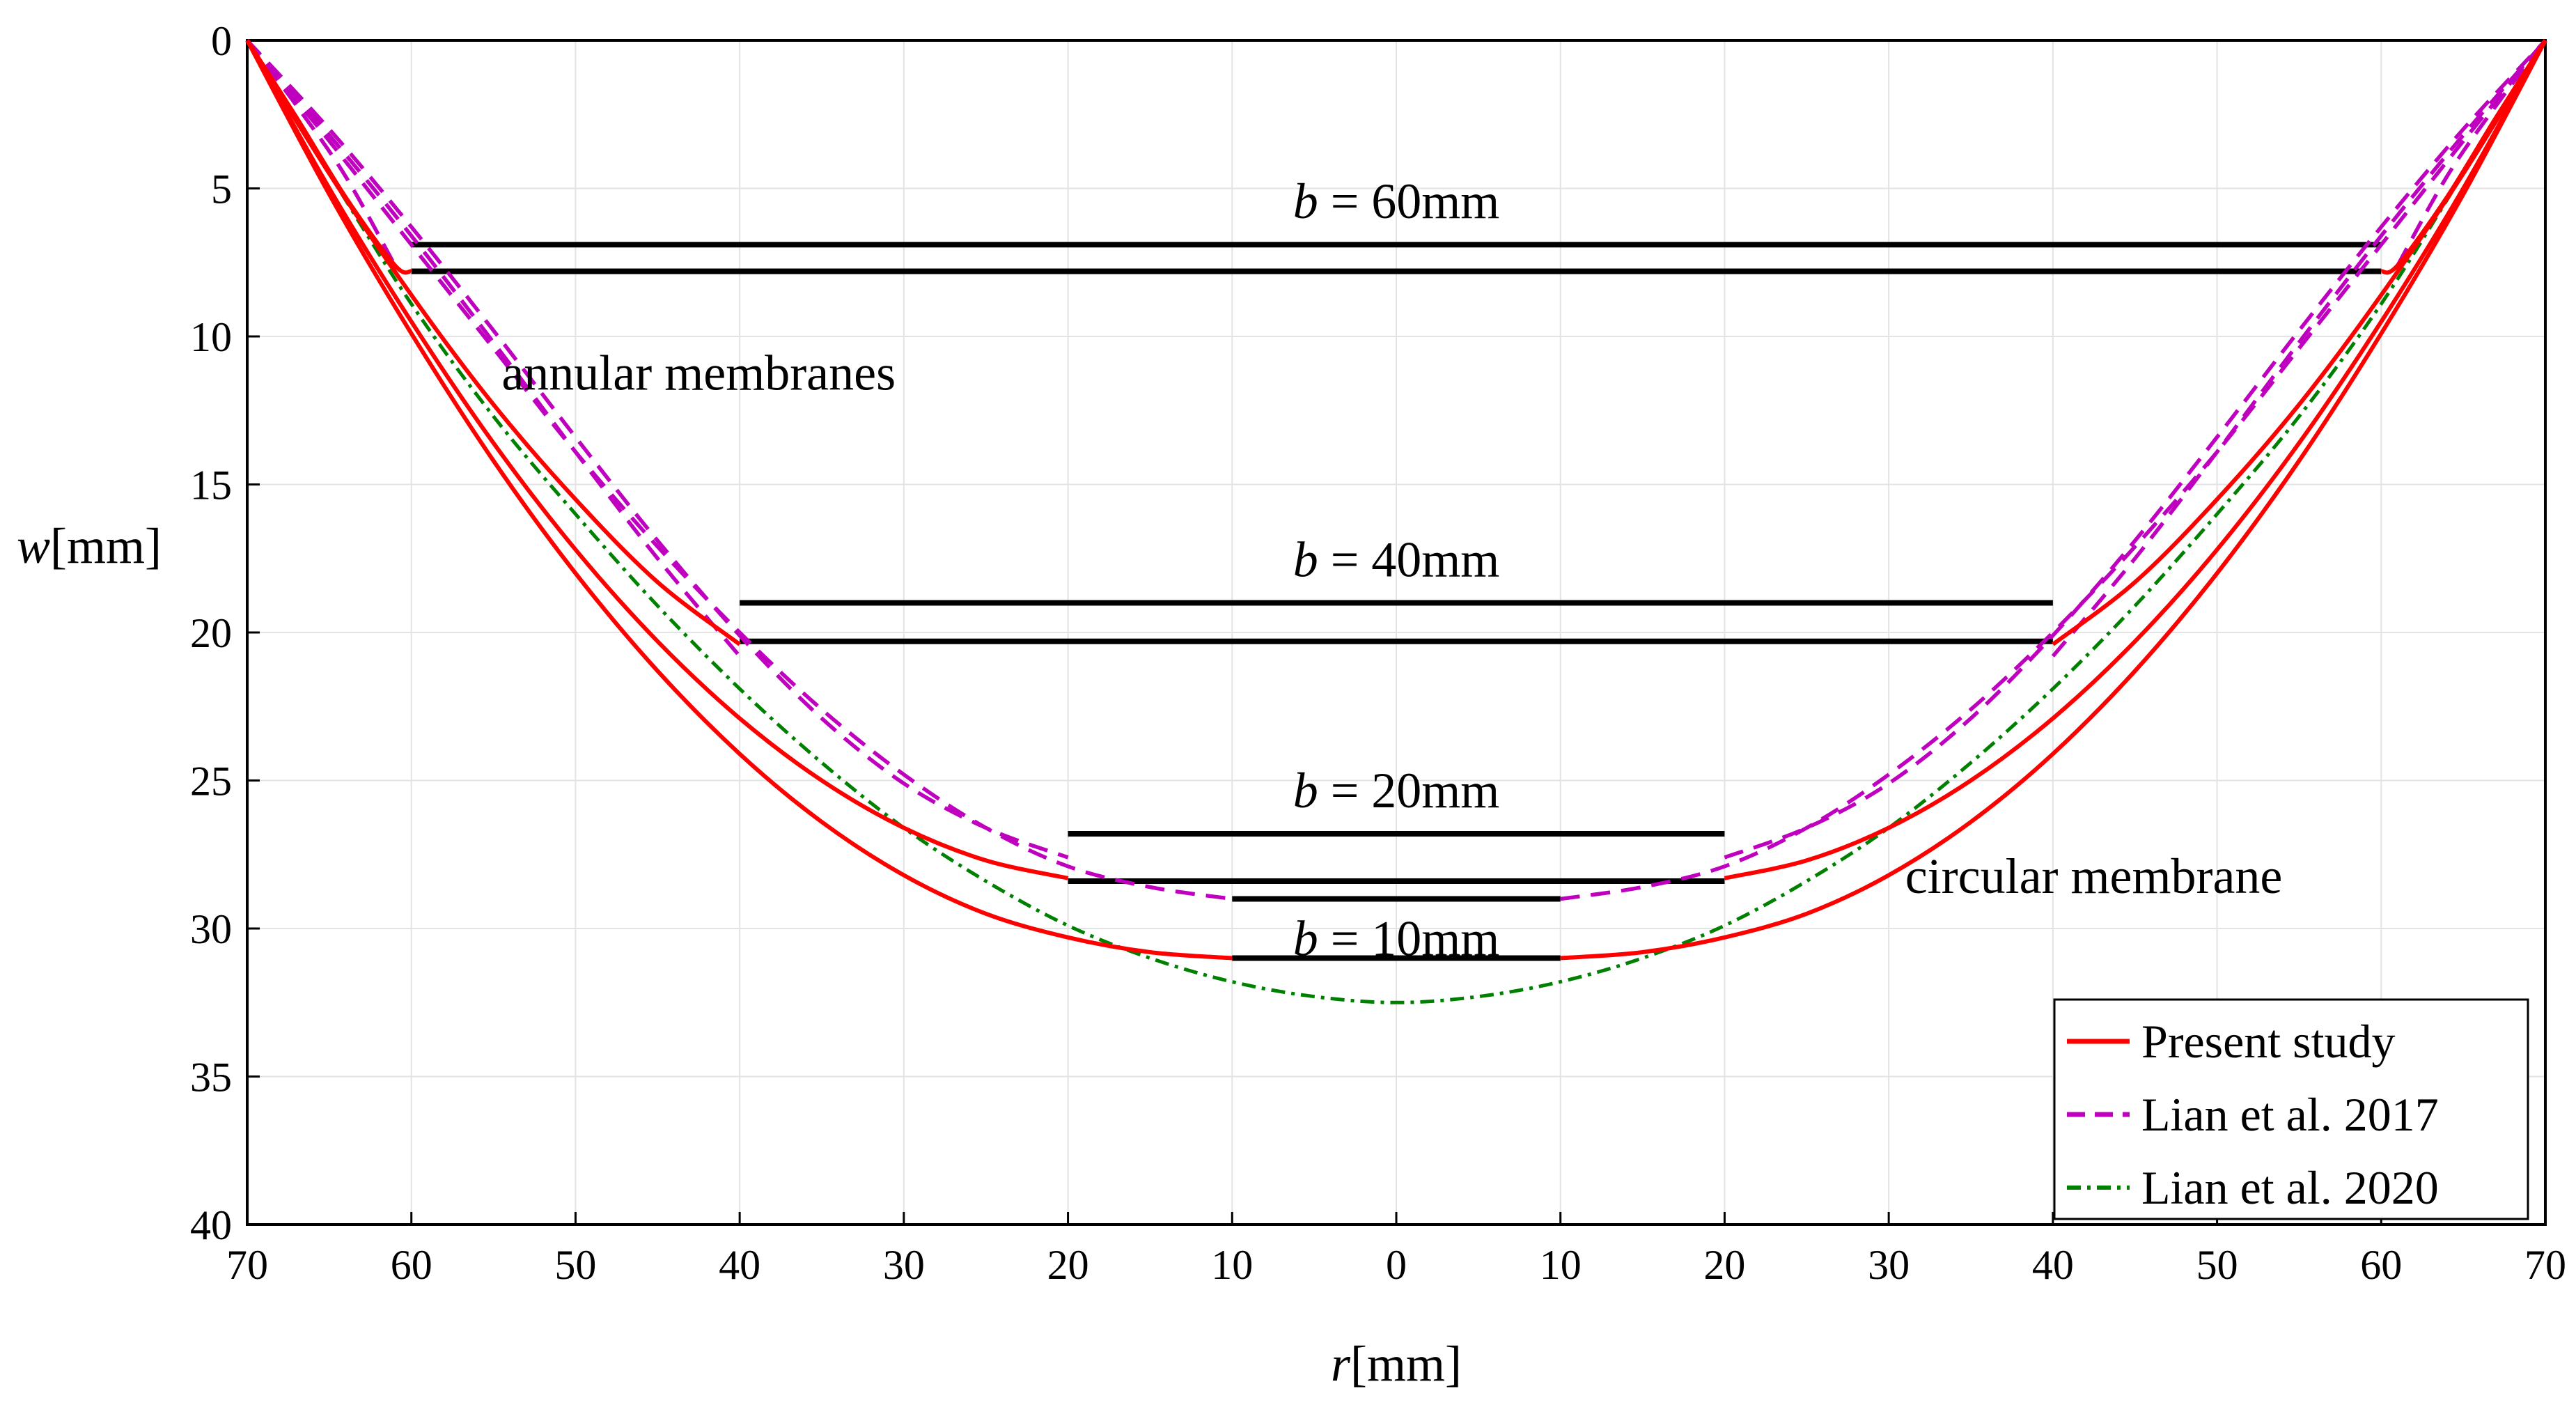 This screenshot has width=2576, height=1414. Describe the element at coordinates (2094, 876) in the screenshot. I see `region-annotation: circular membrane` at that location.